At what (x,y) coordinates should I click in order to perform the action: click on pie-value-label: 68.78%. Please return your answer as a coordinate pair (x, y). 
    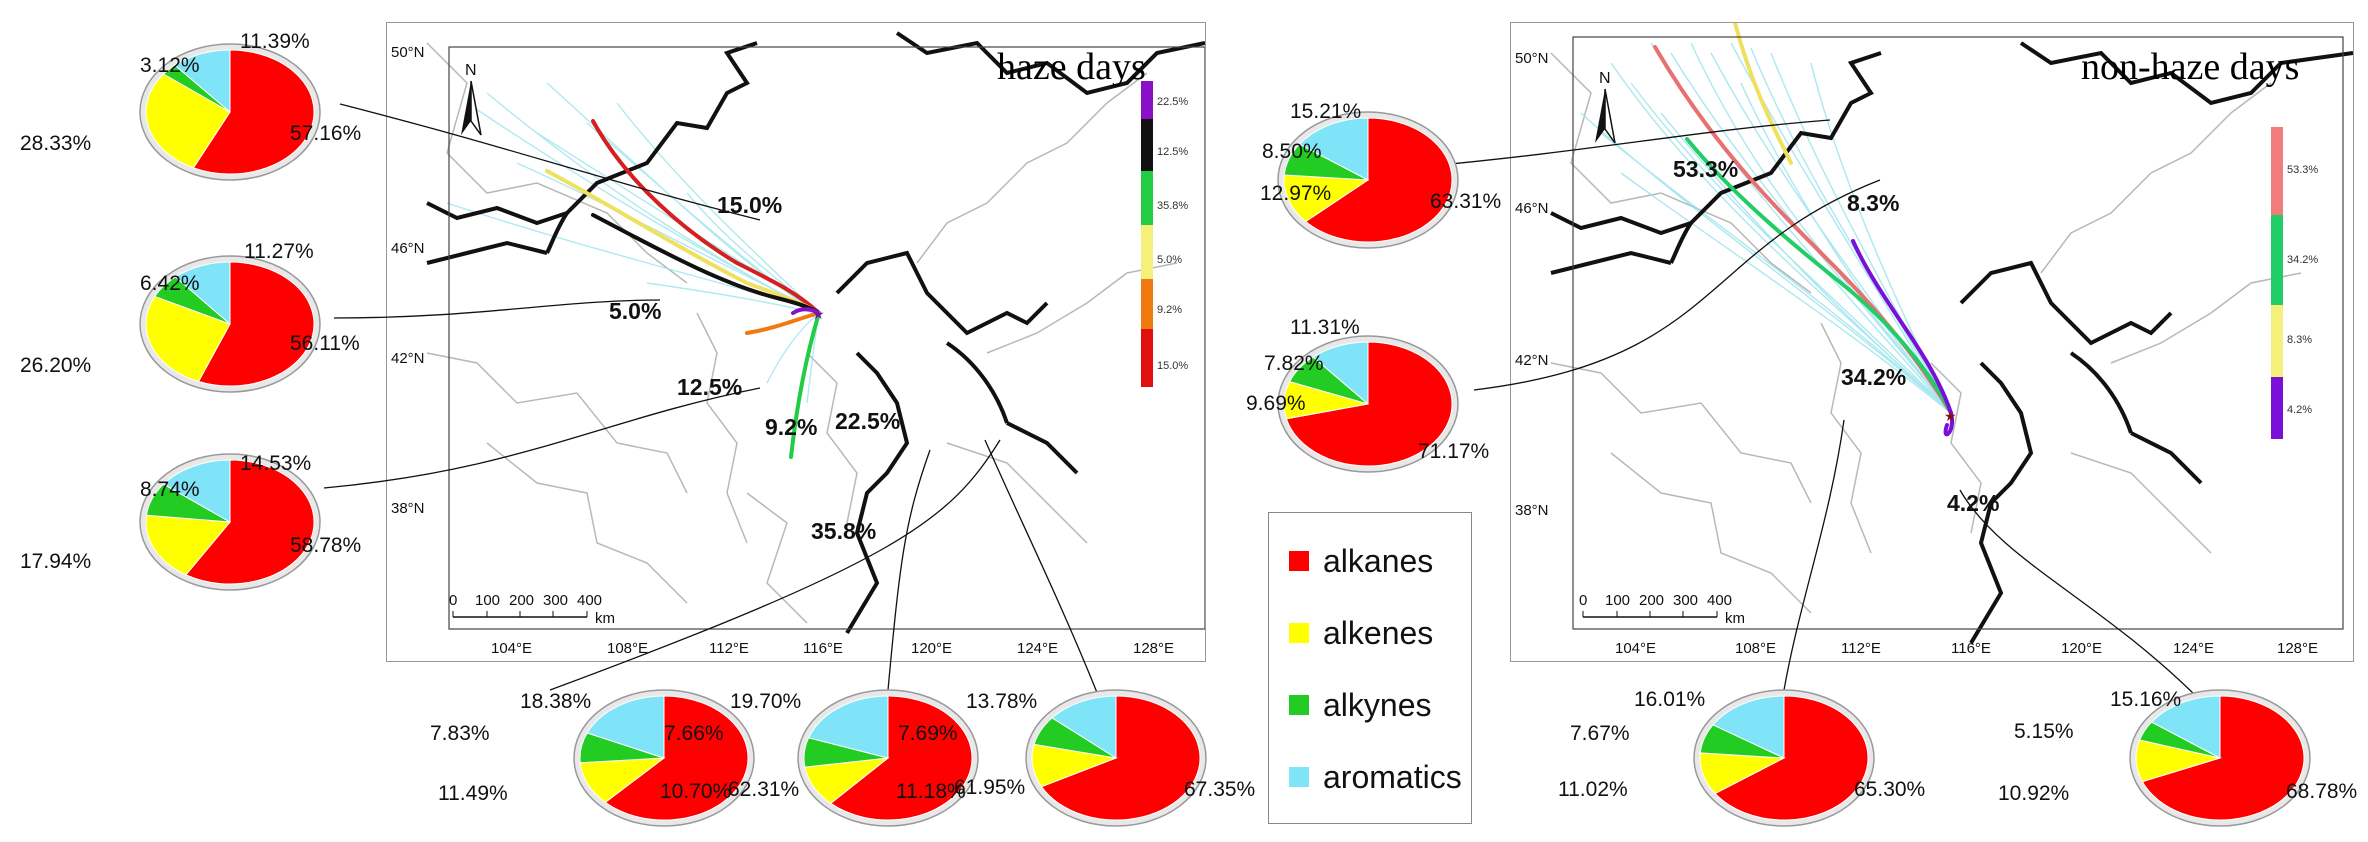
    Looking at the image, I should click on (2321, 791).